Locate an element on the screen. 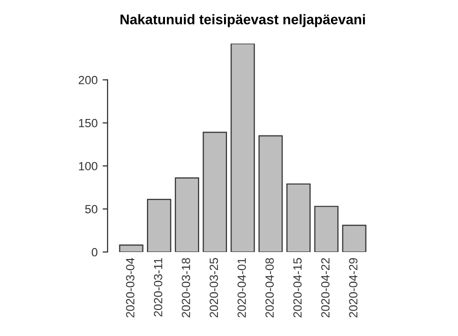  x-tick-label: 2020-04-01 is located at coordinates (242, 288).